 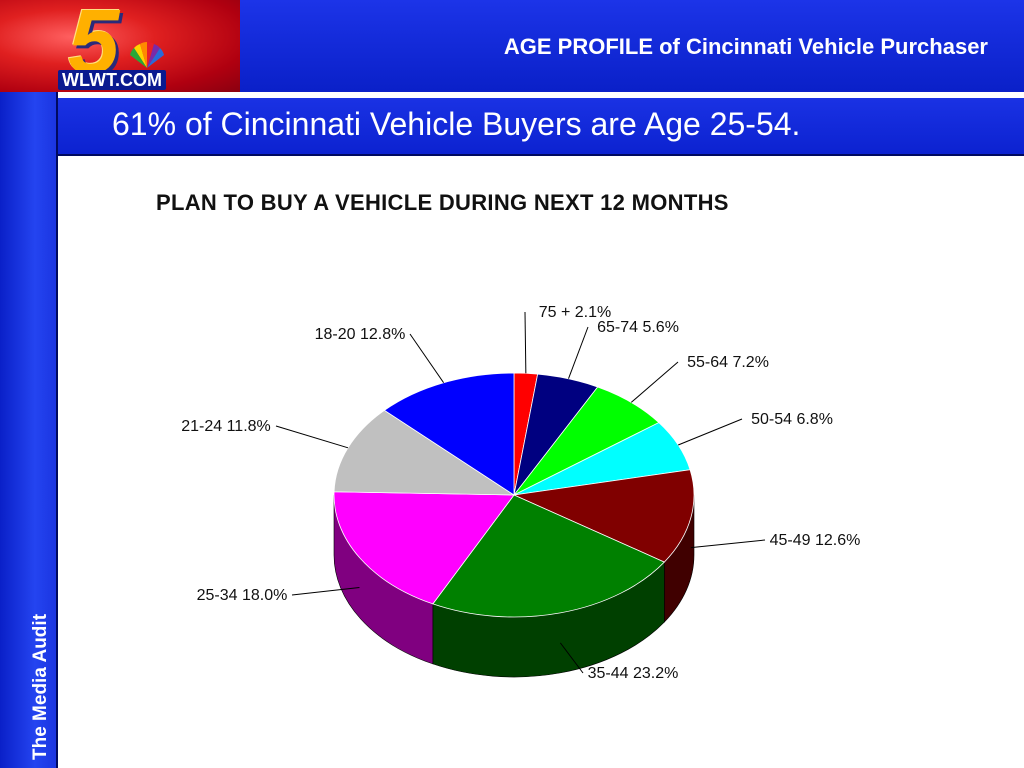 I want to click on subtitle-bar, so click(x=541, y=127).